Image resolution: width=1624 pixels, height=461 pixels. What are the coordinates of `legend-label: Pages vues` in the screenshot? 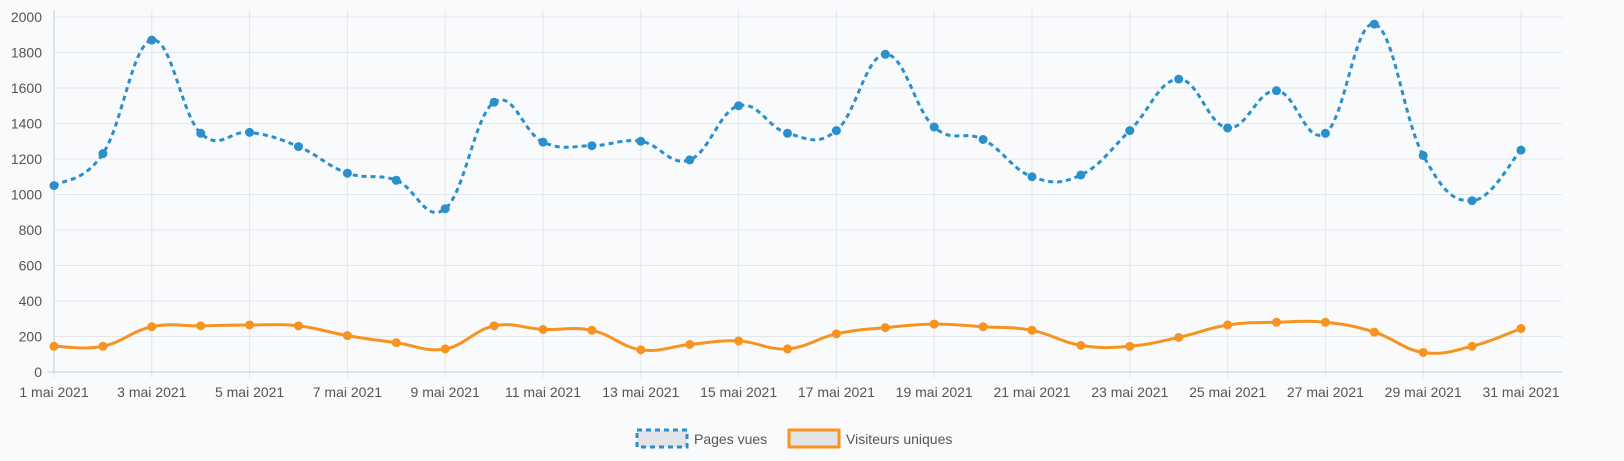 It's located at (730, 439).